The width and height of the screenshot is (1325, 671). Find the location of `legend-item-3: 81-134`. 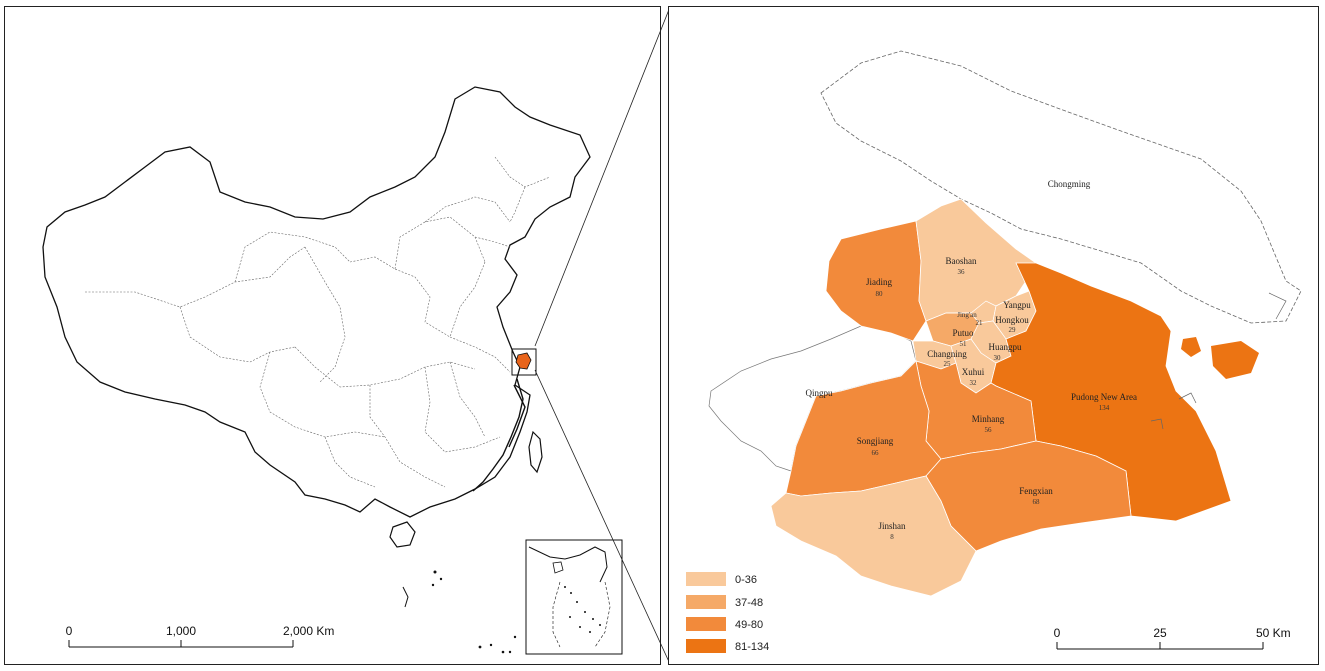

legend-item-3: 81-134 is located at coordinates (727, 646).